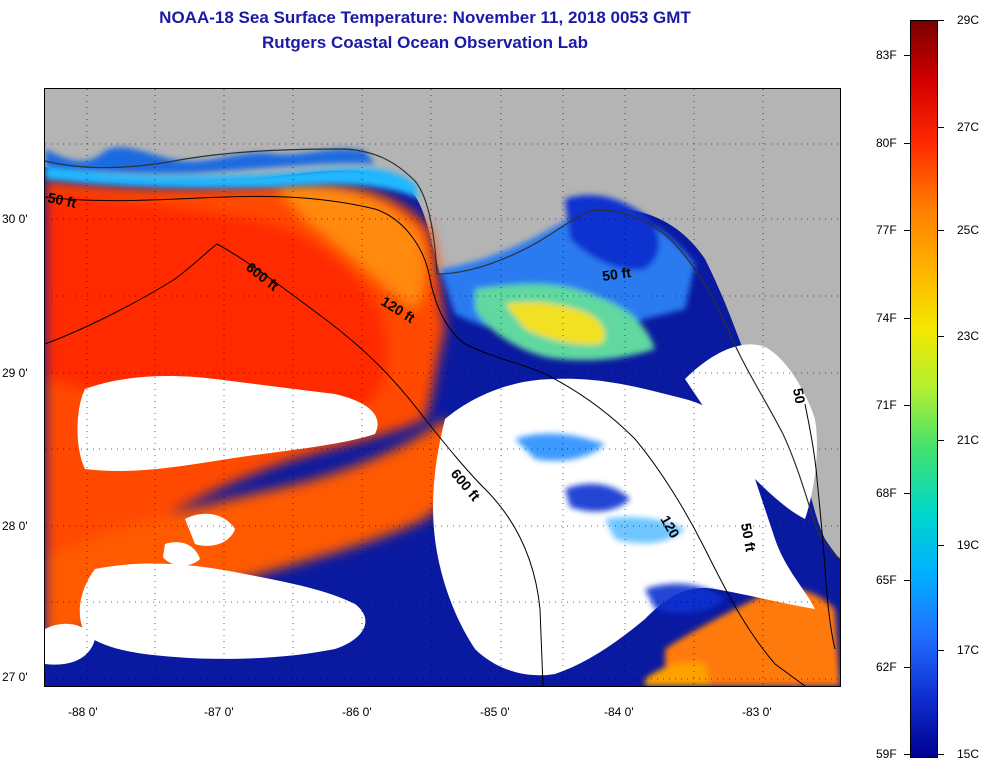 This screenshot has height=770, width=992. What do you see at coordinates (968, 440) in the screenshot?
I see `colorbar-celsius-label: 21C` at bounding box center [968, 440].